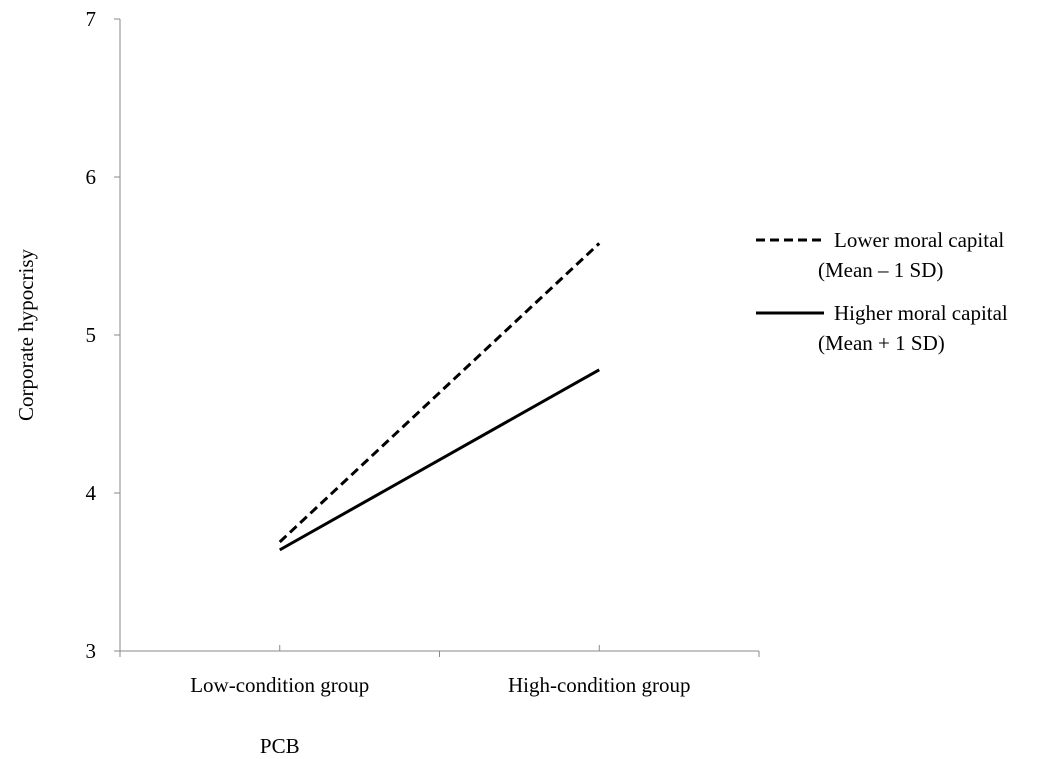 The height and width of the screenshot is (759, 1061). What do you see at coordinates (91, 493) in the screenshot?
I see `y-tick-label: 4` at bounding box center [91, 493].